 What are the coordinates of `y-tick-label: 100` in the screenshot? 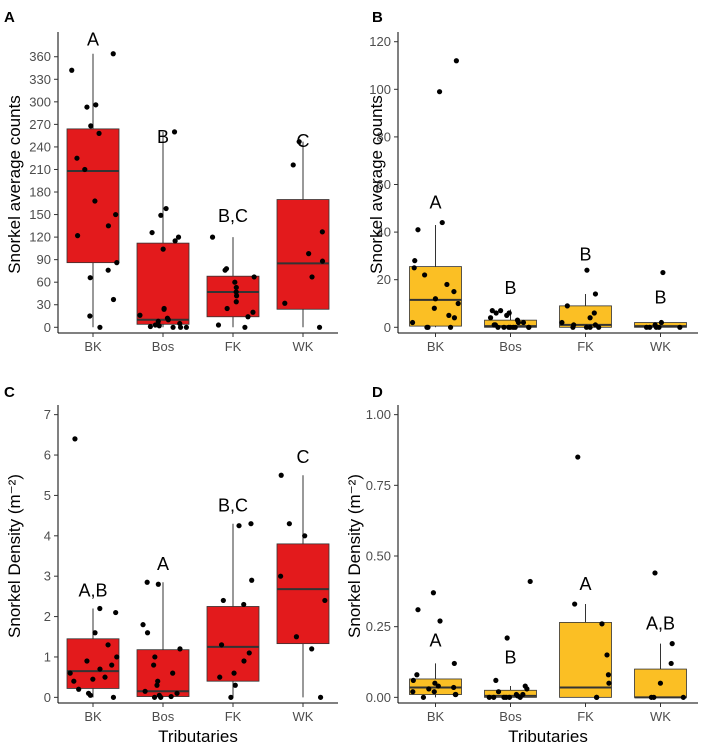 It's located at (380, 89).